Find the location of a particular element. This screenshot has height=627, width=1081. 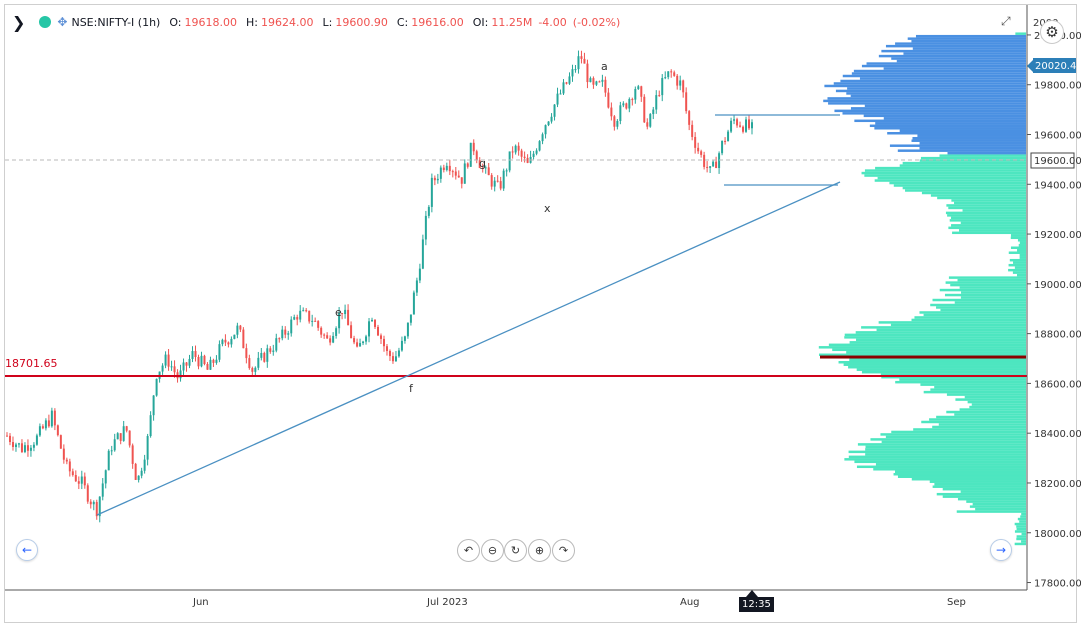

price-tick-label: 19000.00 is located at coordinates (1057, 285).